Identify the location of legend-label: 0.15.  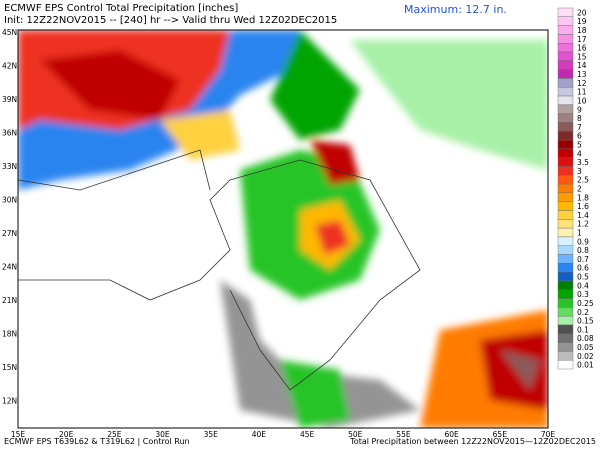
(585, 321).